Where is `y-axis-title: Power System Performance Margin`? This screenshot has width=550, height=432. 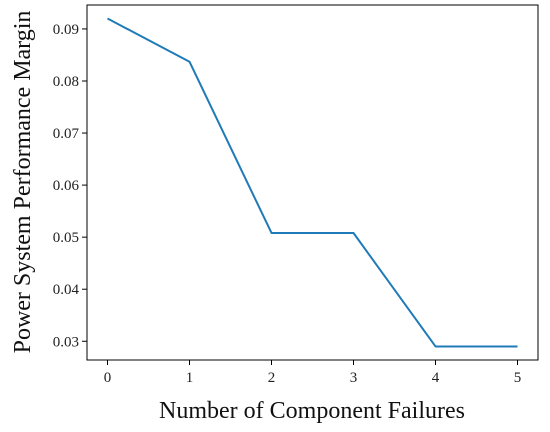 y-axis-title: Power System Performance Margin is located at coordinates (23, 182).